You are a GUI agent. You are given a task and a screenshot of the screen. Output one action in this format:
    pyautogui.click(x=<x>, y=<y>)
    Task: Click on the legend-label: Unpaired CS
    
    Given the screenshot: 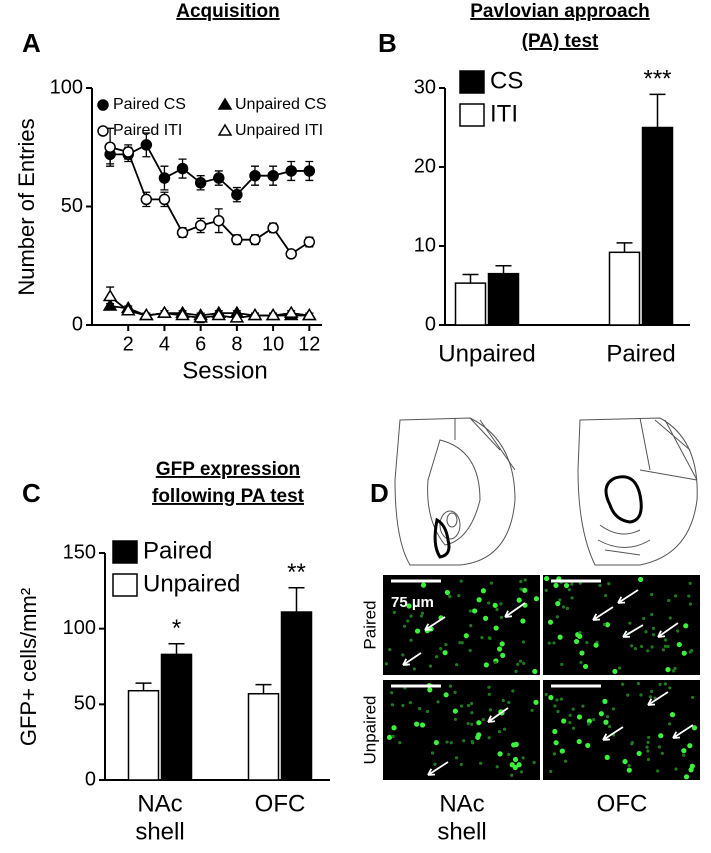 What is the action you would take?
    pyautogui.click(x=281, y=104)
    